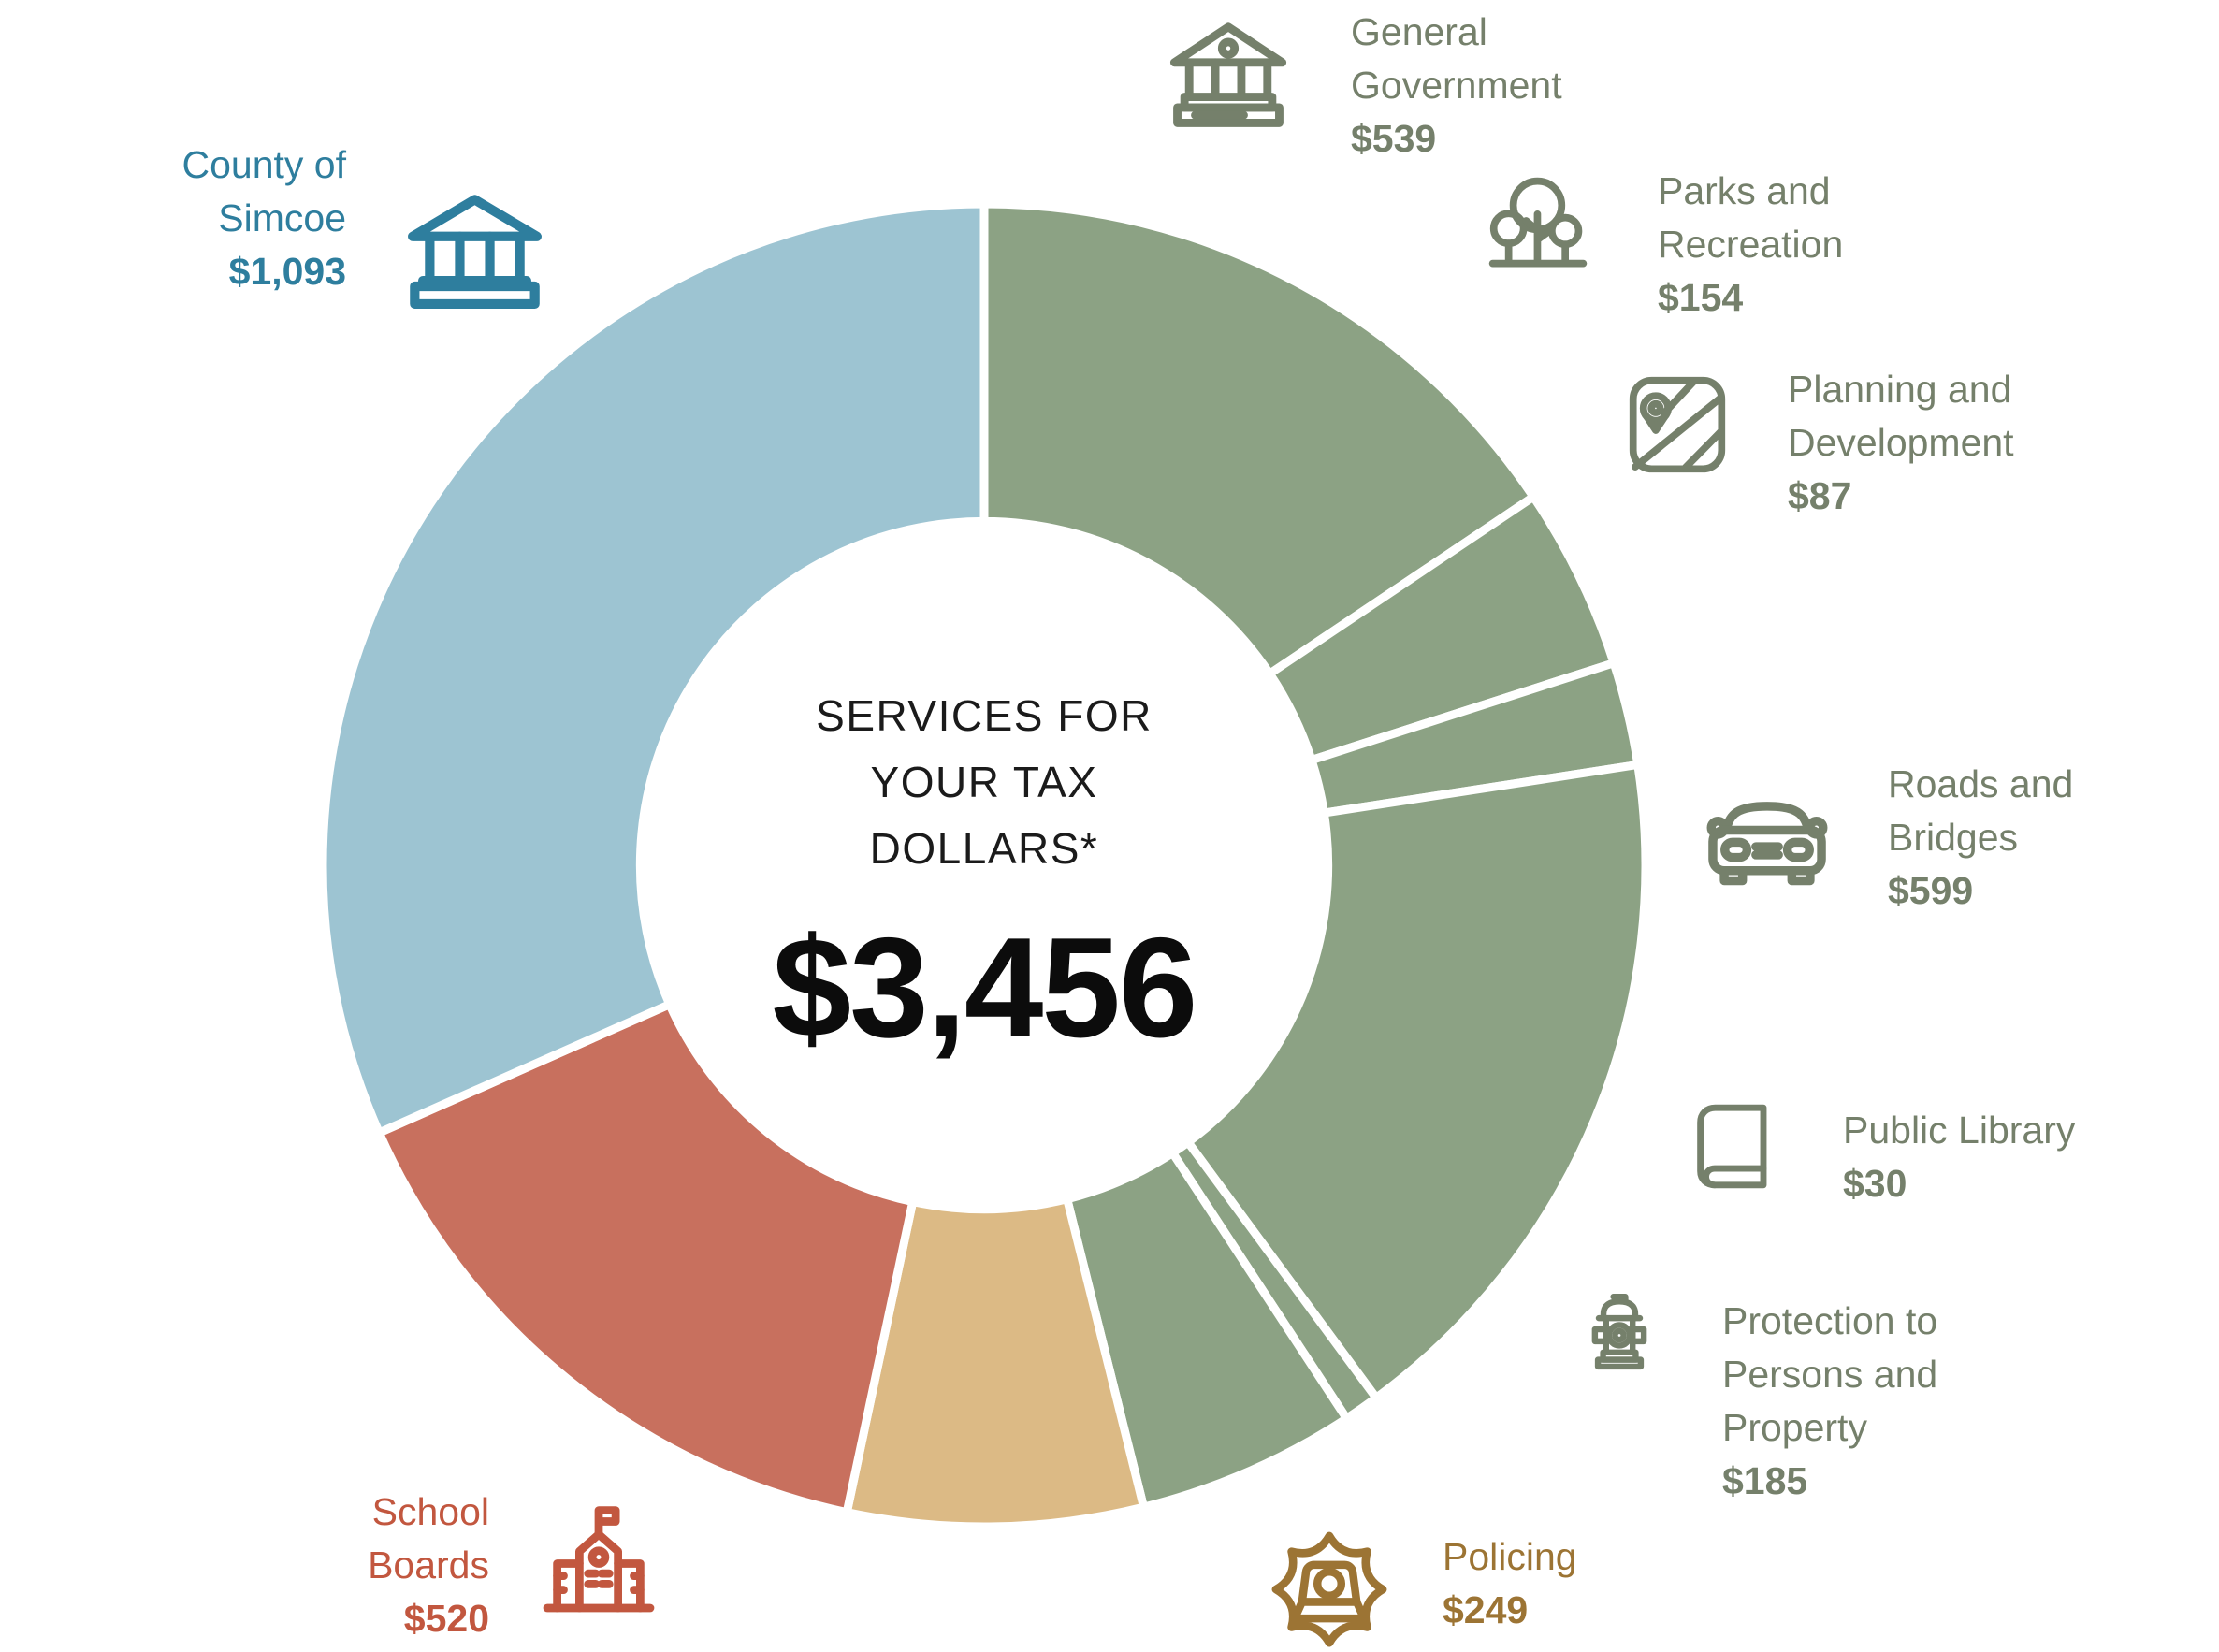  I want to click on legend-label: County of Simcoe, so click(264, 191).